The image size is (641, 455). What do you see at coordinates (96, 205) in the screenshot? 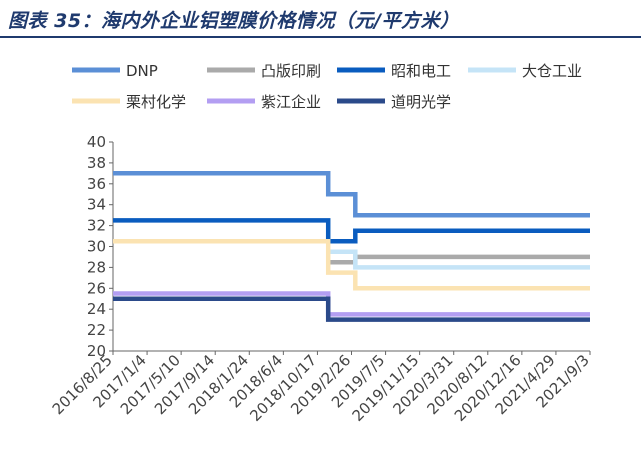
I see `y-tick-label-34: 34` at bounding box center [96, 205].